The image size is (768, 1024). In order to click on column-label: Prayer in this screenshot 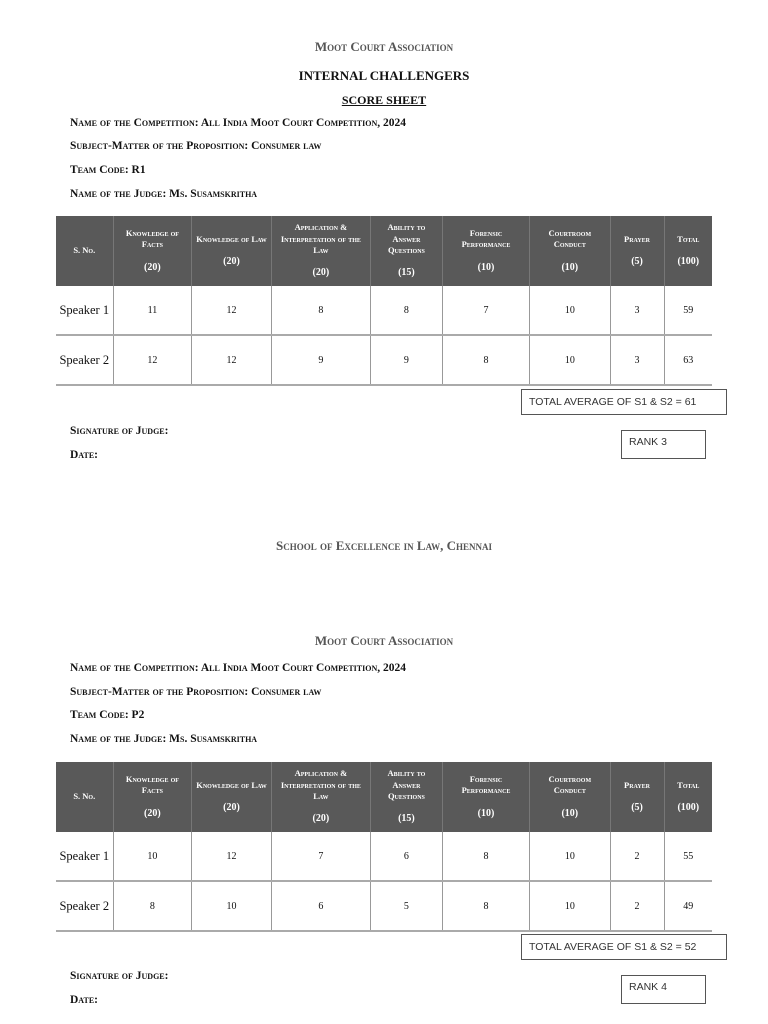, I will do `click(637, 238)`.